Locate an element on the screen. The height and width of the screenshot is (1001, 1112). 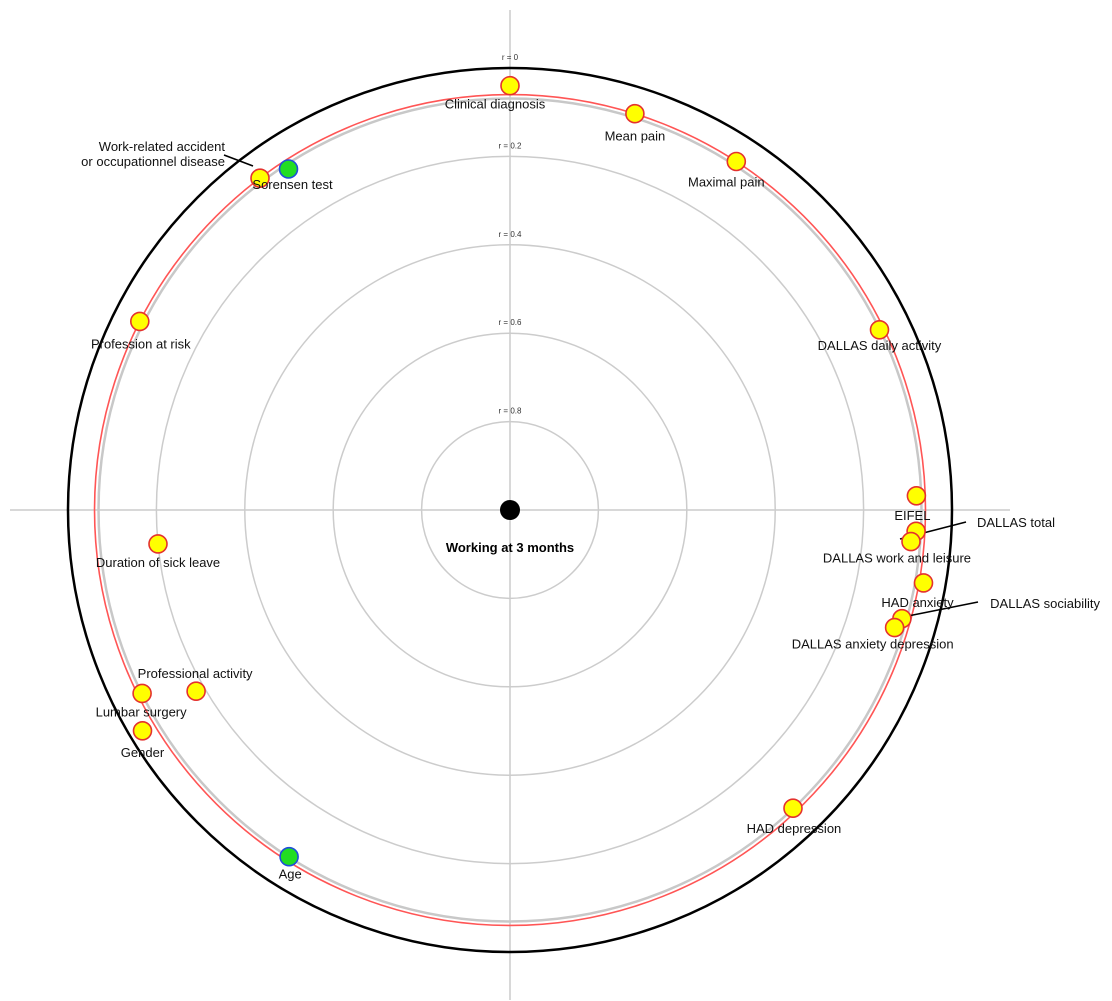
point-label-line: DALLAS anxiety depression is located at coordinates (873, 644).